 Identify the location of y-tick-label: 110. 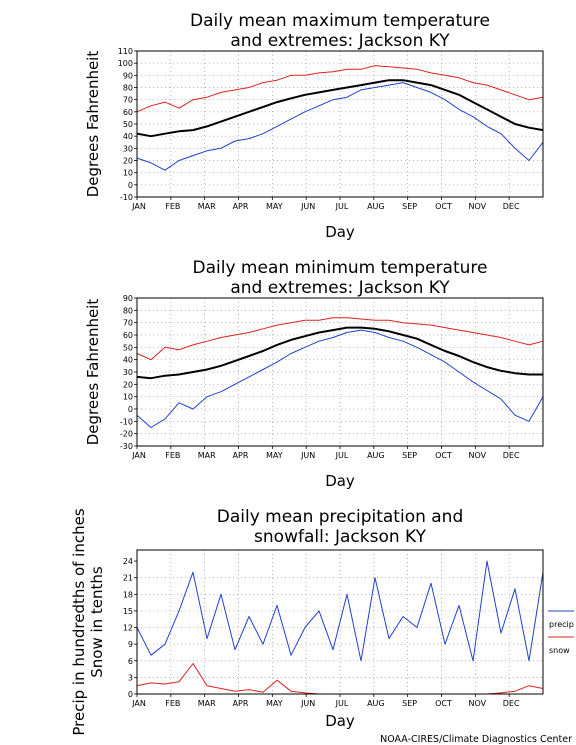
(125, 51).